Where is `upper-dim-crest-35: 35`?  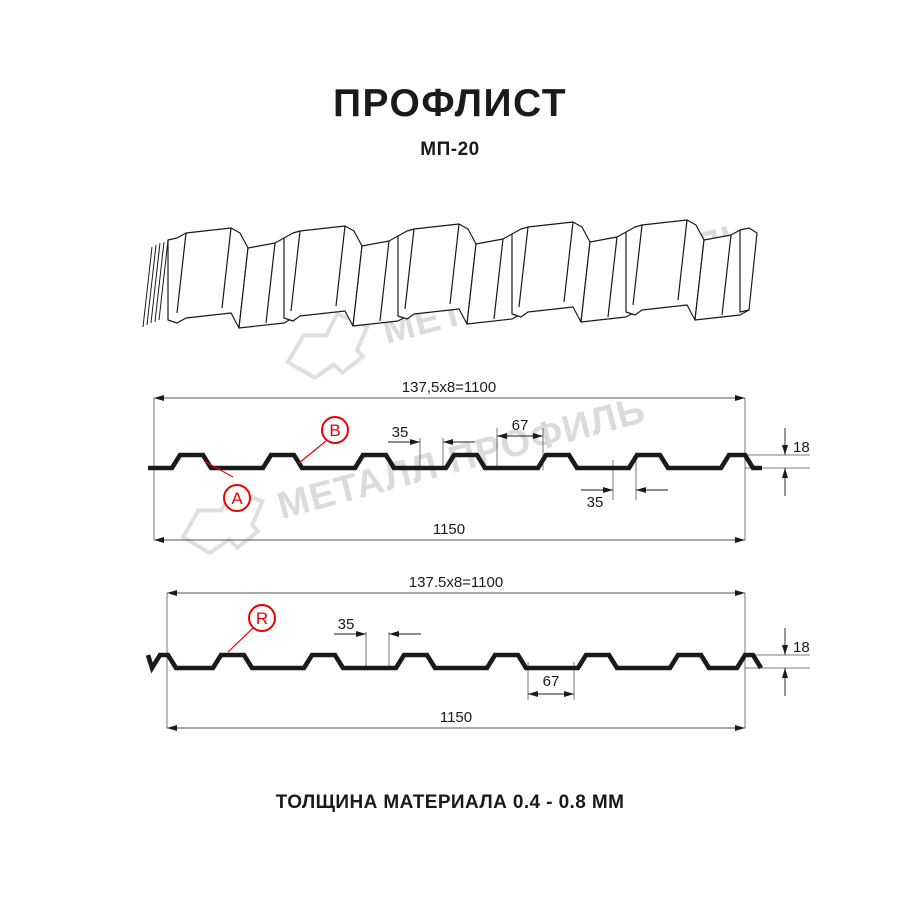
upper-dim-crest-35: 35 is located at coordinates (431, 434).